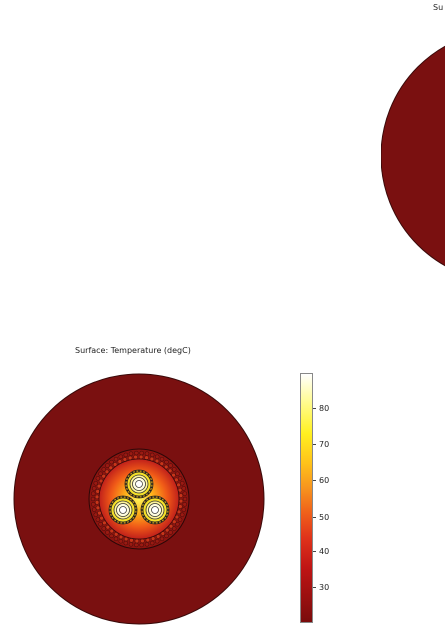 The width and height of the screenshot is (445, 627). What do you see at coordinates (321, 409) in the screenshot?
I see `colorbar-tick-label: 80` at bounding box center [321, 409].